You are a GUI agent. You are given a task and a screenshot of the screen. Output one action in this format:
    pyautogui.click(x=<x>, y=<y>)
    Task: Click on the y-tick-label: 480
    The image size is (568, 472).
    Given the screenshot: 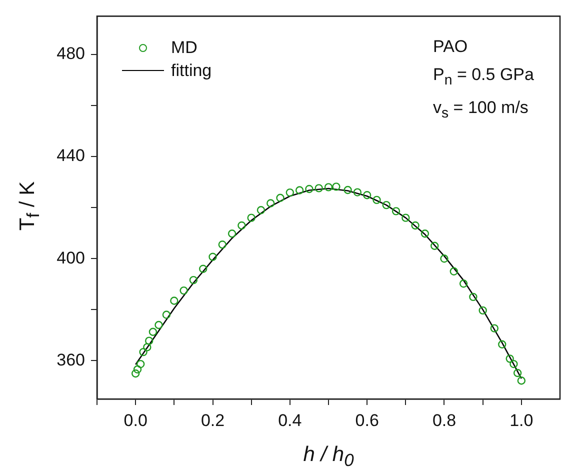 What is the action you would take?
    pyautogui.click(x=70, y=54)
    